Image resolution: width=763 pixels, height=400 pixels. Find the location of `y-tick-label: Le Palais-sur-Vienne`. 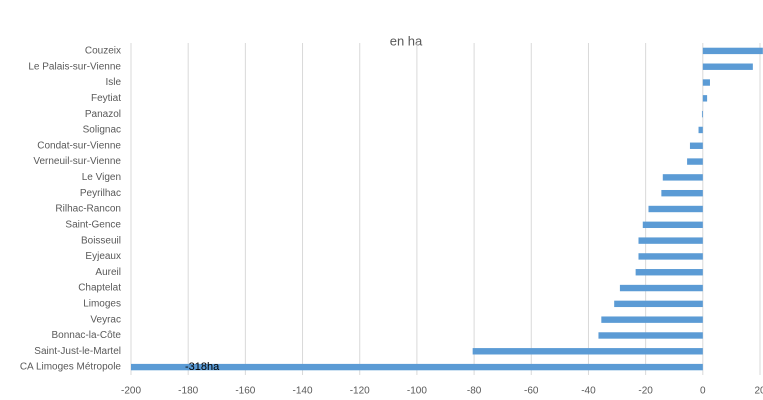

y-tick-label: Le Palais-sur-Vienne is located at coordinates (74, 66).